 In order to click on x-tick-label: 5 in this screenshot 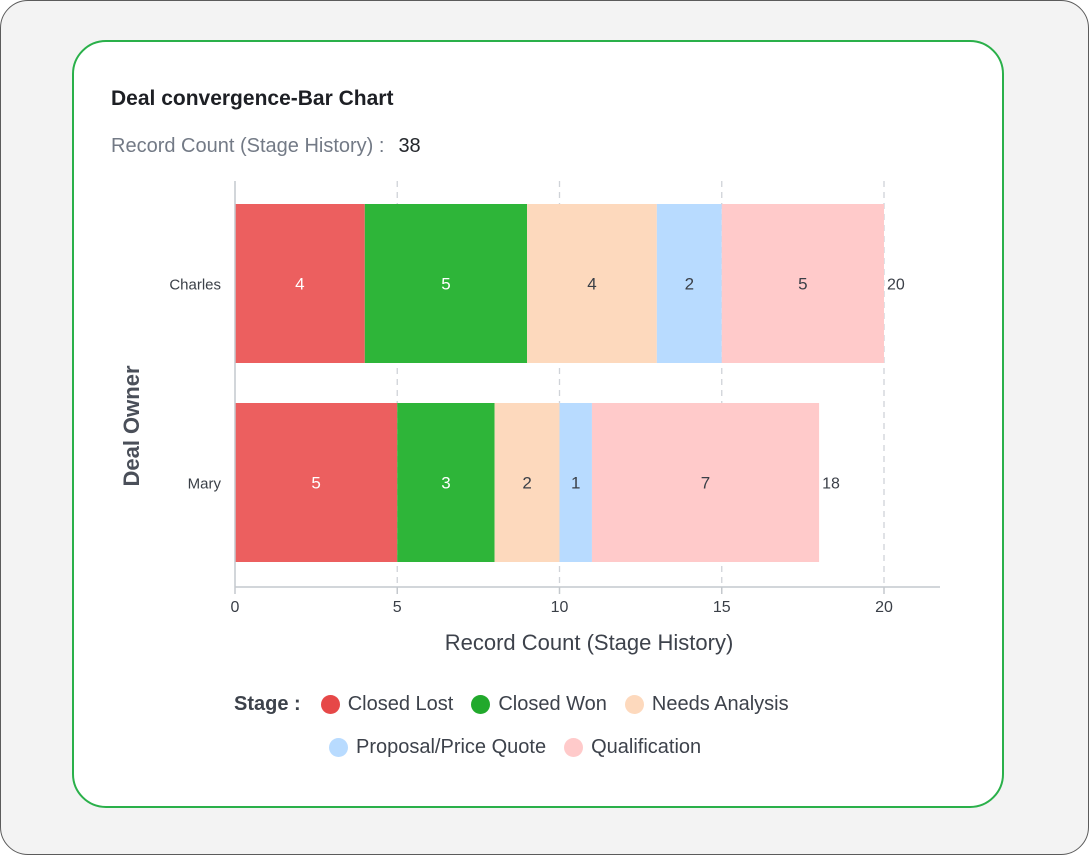, I will do `click(397, 607)`.